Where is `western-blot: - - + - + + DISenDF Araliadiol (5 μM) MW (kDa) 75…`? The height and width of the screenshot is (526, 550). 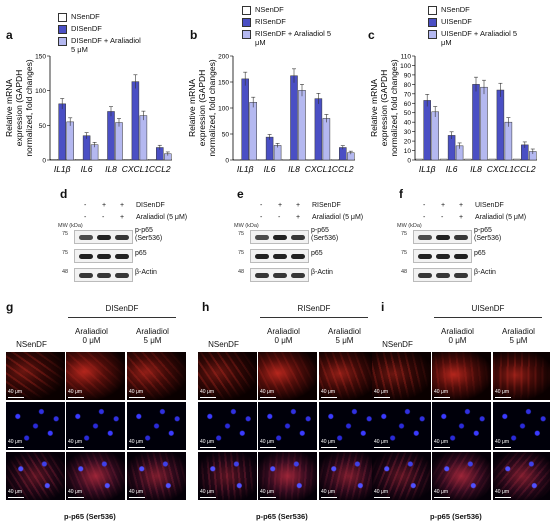 western-blot: - - + - + + DISenDF Araliadiol (5 μM) MW (kDa) 75… is located at coordinates (132, 242).